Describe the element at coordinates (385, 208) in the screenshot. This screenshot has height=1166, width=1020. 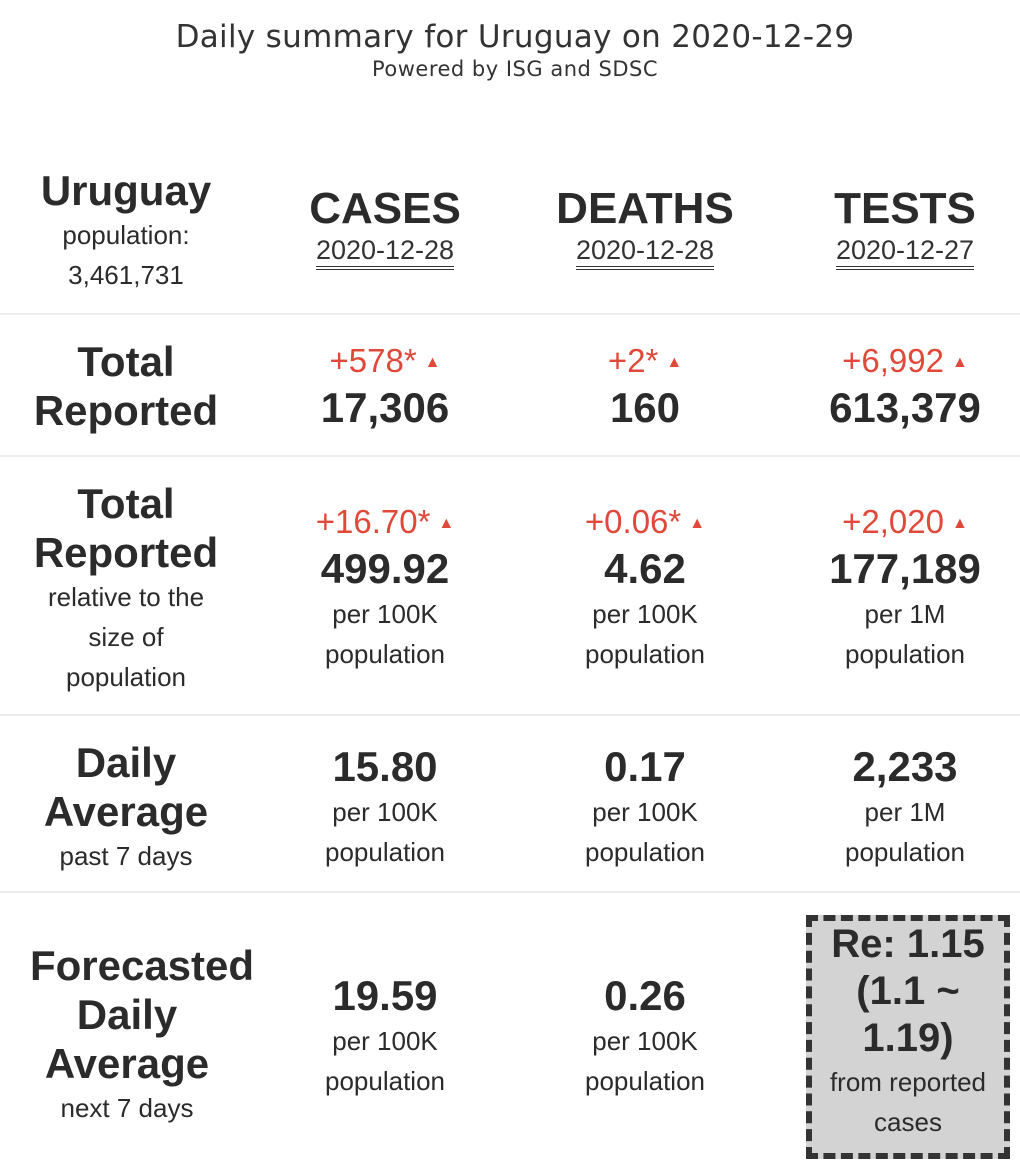
I see `cases-label: CASES` at that location.